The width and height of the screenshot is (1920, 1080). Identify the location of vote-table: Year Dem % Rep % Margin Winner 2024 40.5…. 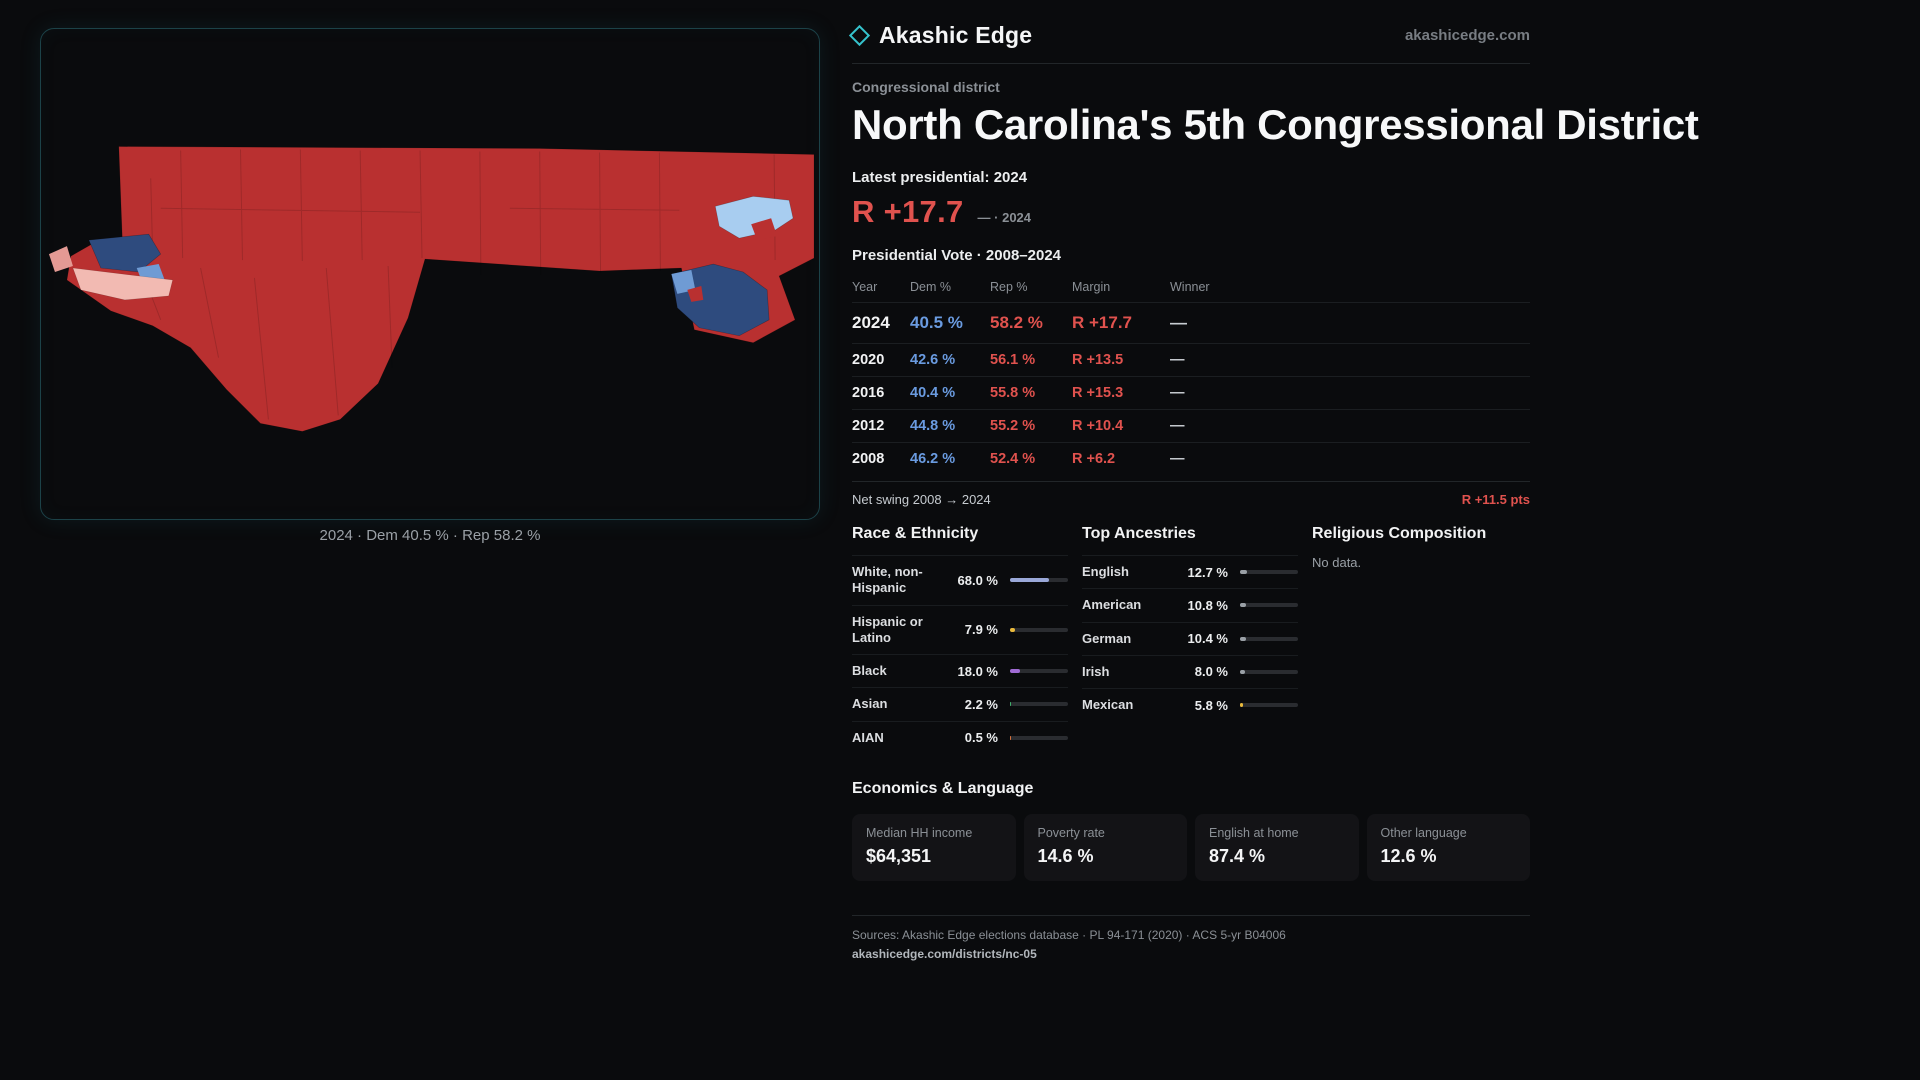
(1191, 374).